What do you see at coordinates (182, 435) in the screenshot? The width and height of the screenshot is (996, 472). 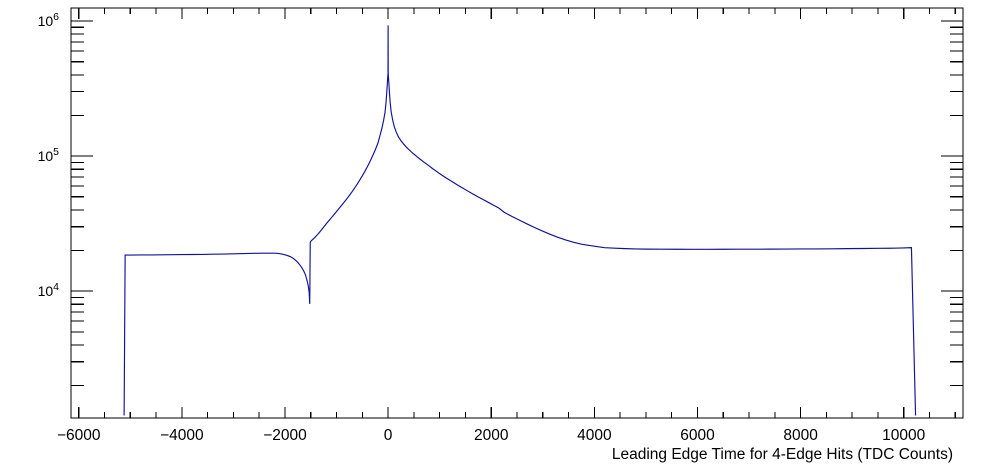 I see `x-tick-label: −4000` at bounding box center [182, 435].